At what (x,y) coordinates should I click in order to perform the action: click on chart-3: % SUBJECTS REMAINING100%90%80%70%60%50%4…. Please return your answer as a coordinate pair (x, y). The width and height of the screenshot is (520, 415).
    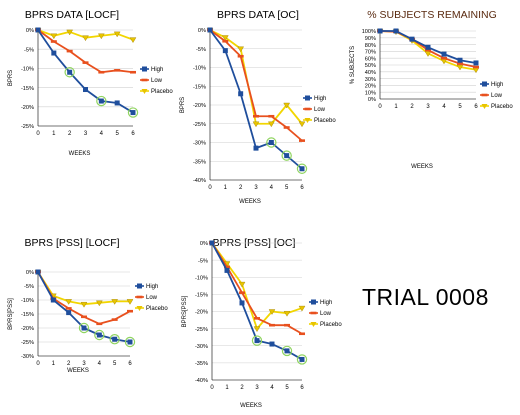
    Looking at the image, I should click on (431, 89).